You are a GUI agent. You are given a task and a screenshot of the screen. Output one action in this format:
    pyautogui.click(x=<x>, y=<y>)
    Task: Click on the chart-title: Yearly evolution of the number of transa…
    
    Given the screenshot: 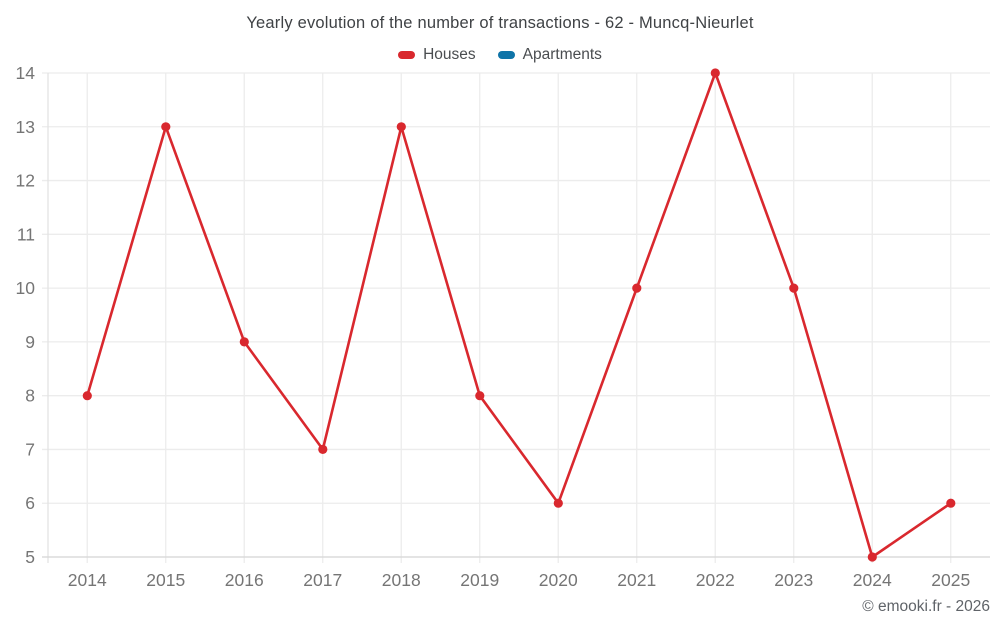 What is the action you would take?
    pyautogui.click(x=500, y=23)
    